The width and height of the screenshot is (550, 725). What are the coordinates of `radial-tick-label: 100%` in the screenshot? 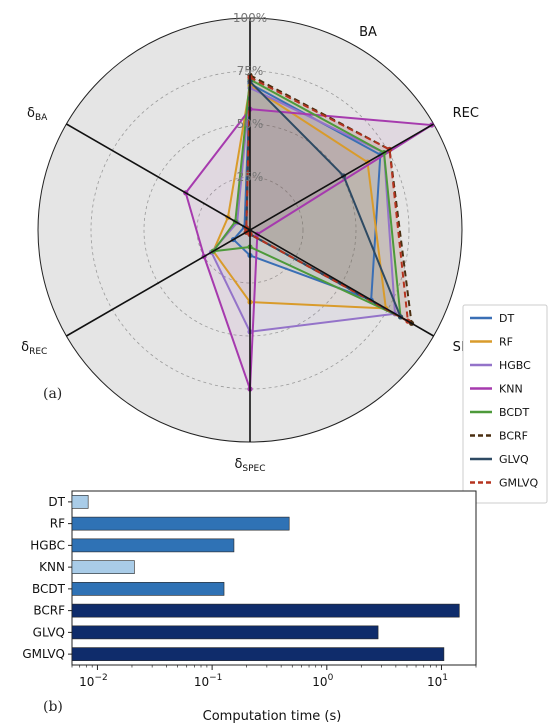 It's located at (250, 18).